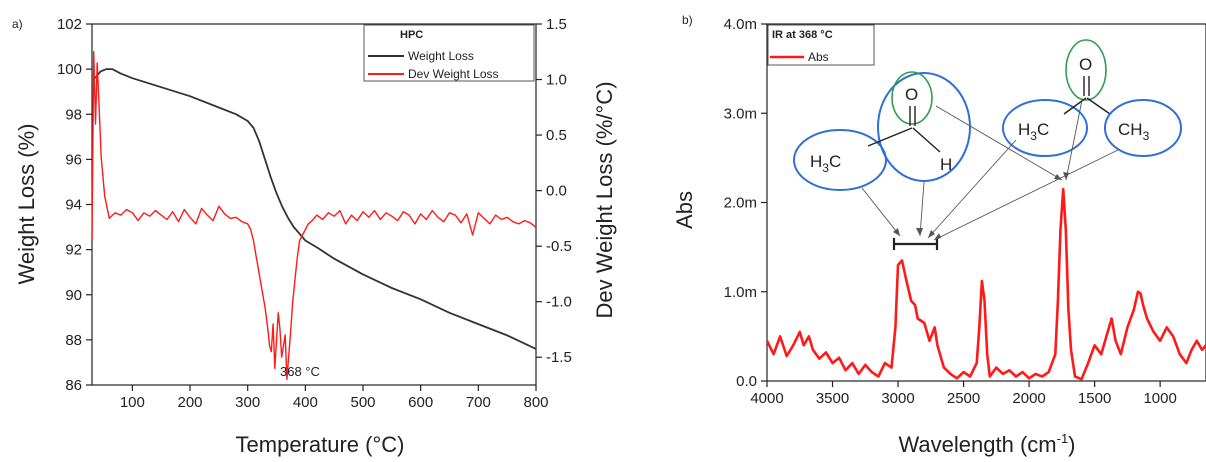  I want to click on panel-a-right-y-tick-label: 0.0, so click(556, 191).